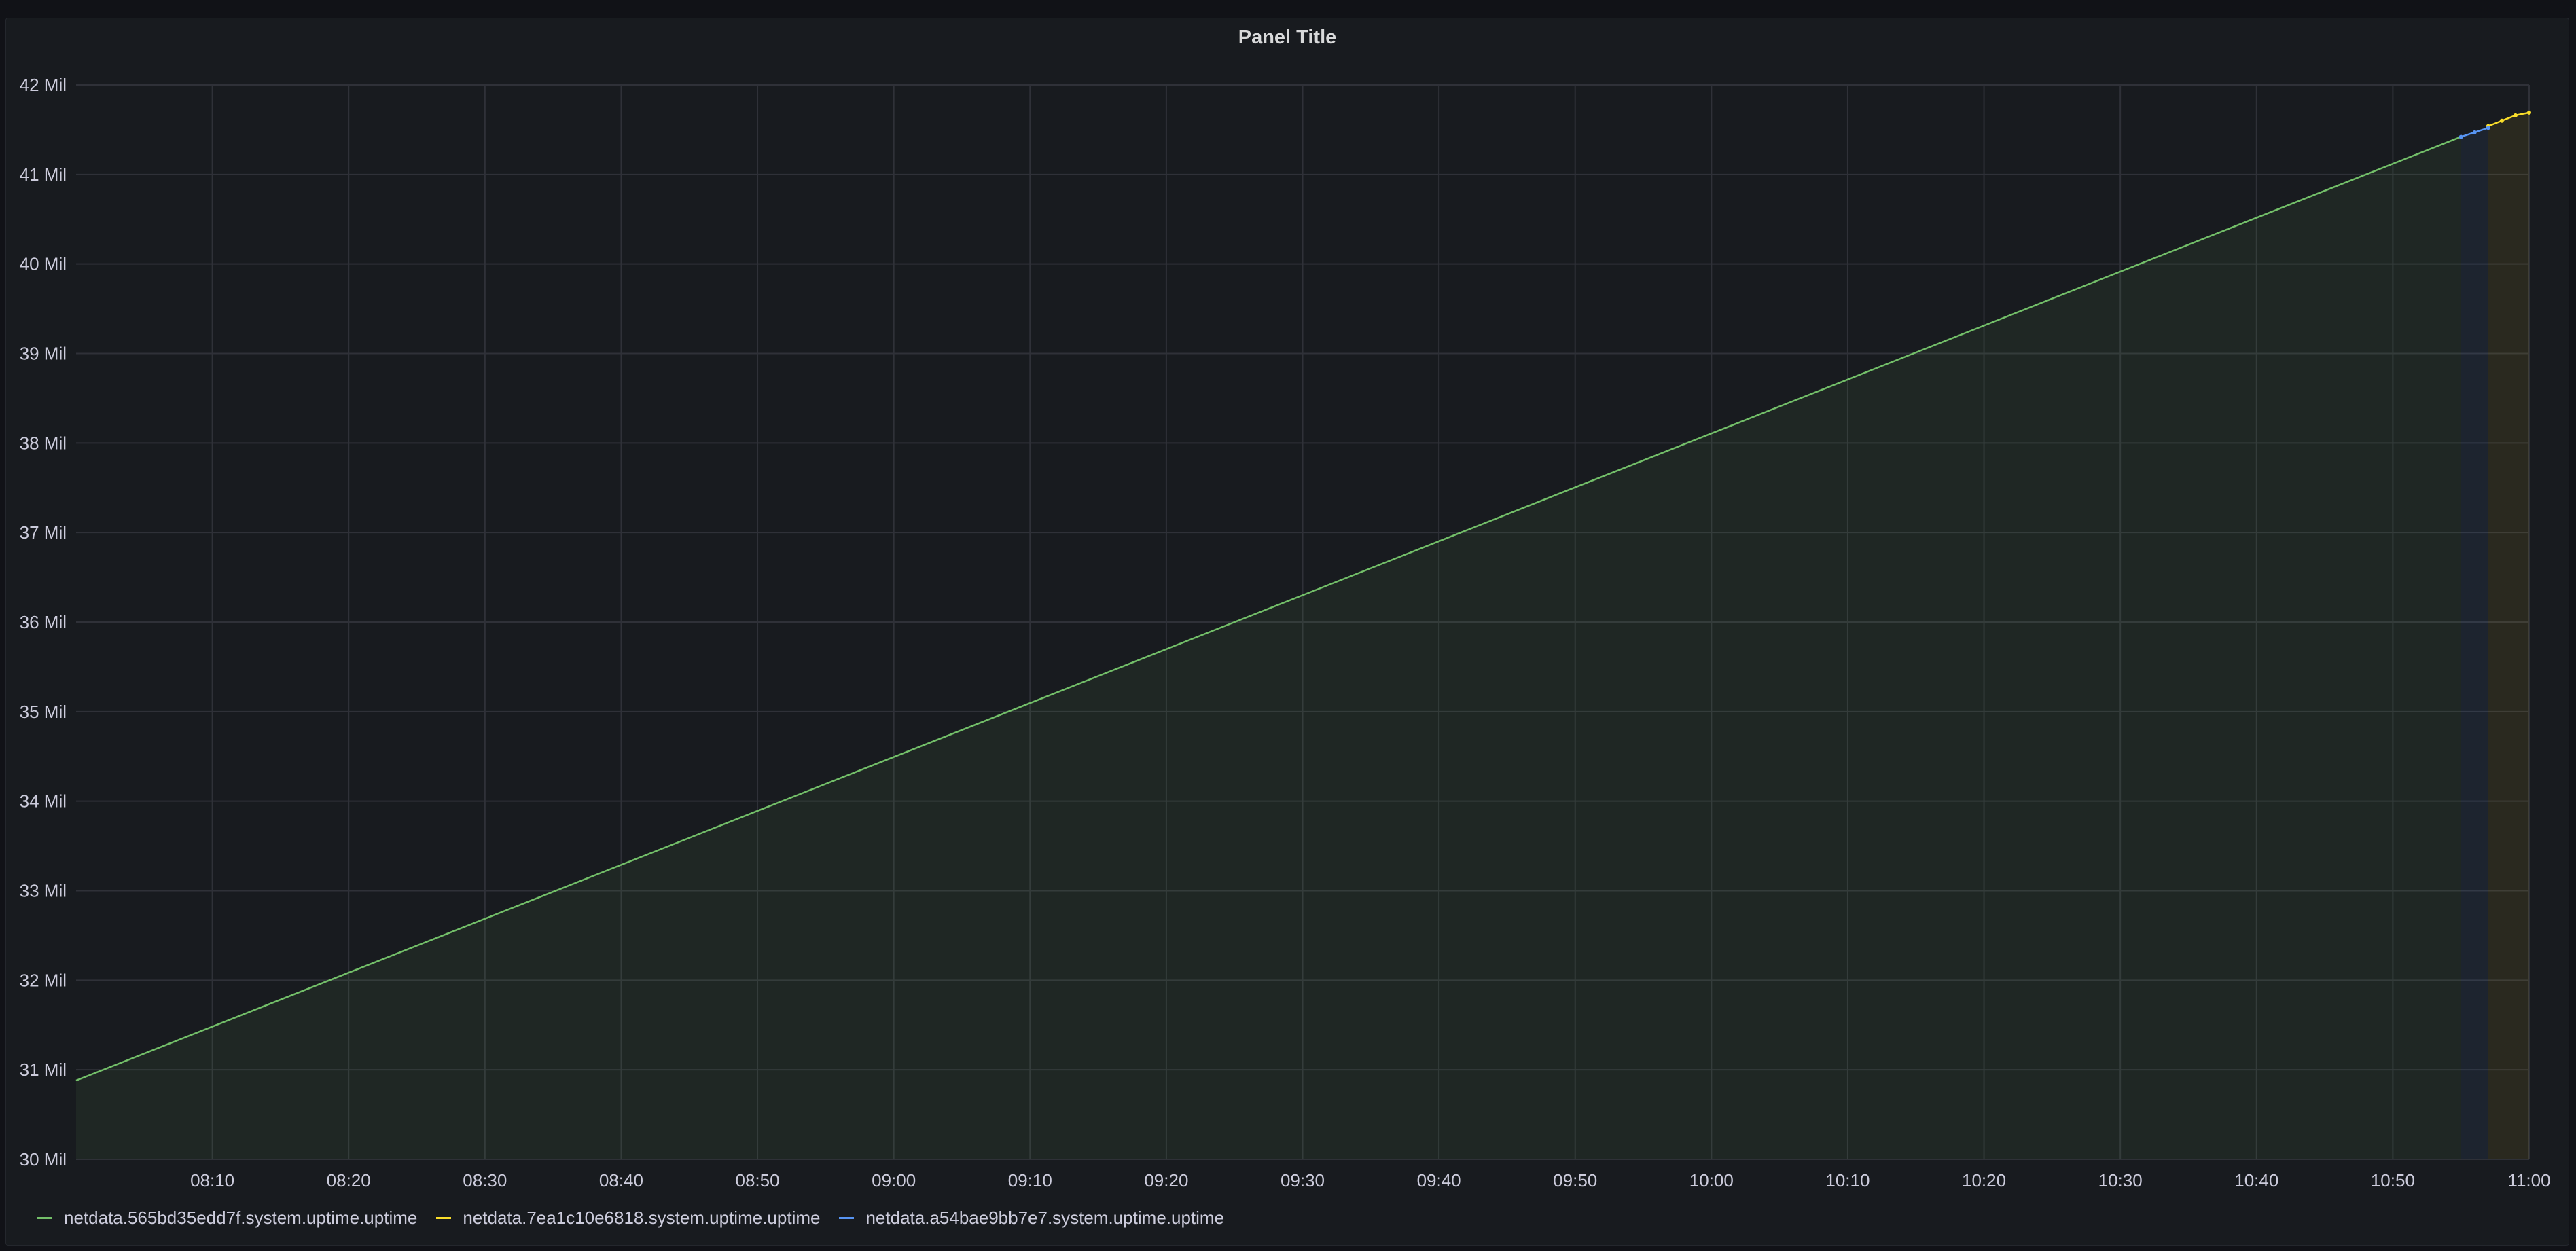 This screenshot has height=1251, width=2576. Describe the element at coordinates (1712, 1180) in the screenshot. I see `x-tick-label: 10:00` at that location.